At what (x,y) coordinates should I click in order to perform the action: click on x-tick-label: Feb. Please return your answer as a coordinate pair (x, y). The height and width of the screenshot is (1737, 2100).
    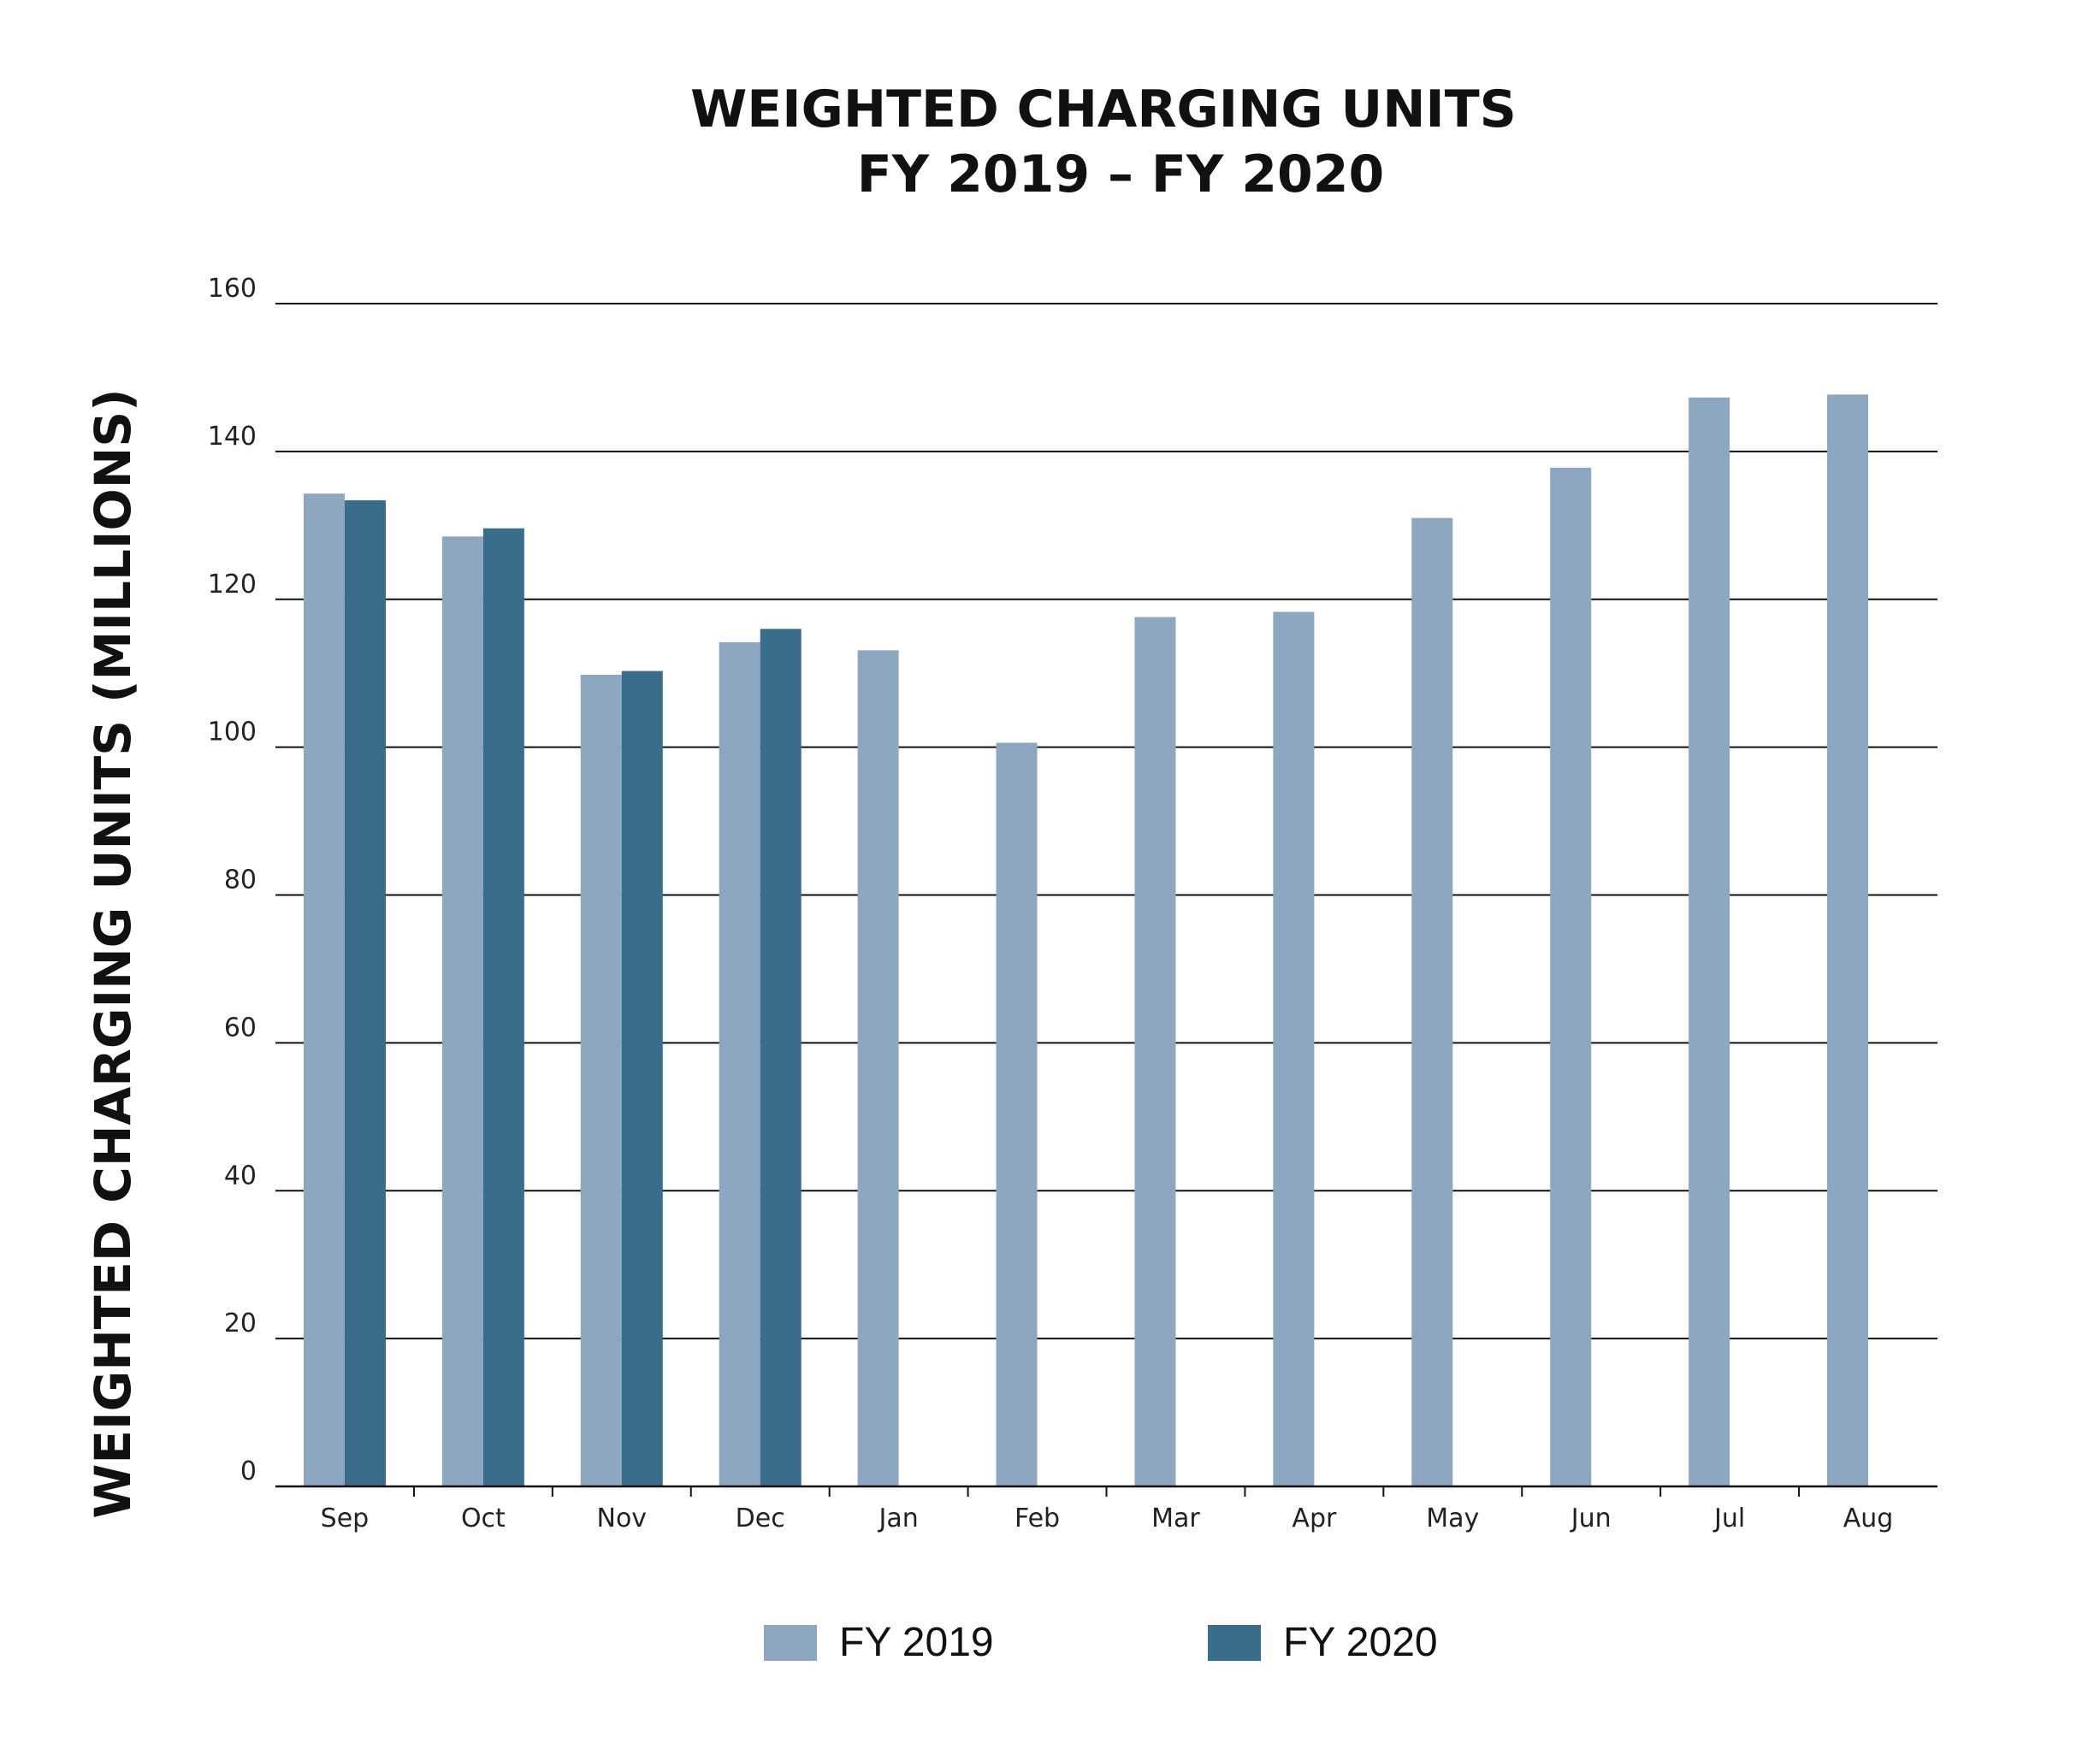
    Looking at the image, I should click on (1037, 1518).